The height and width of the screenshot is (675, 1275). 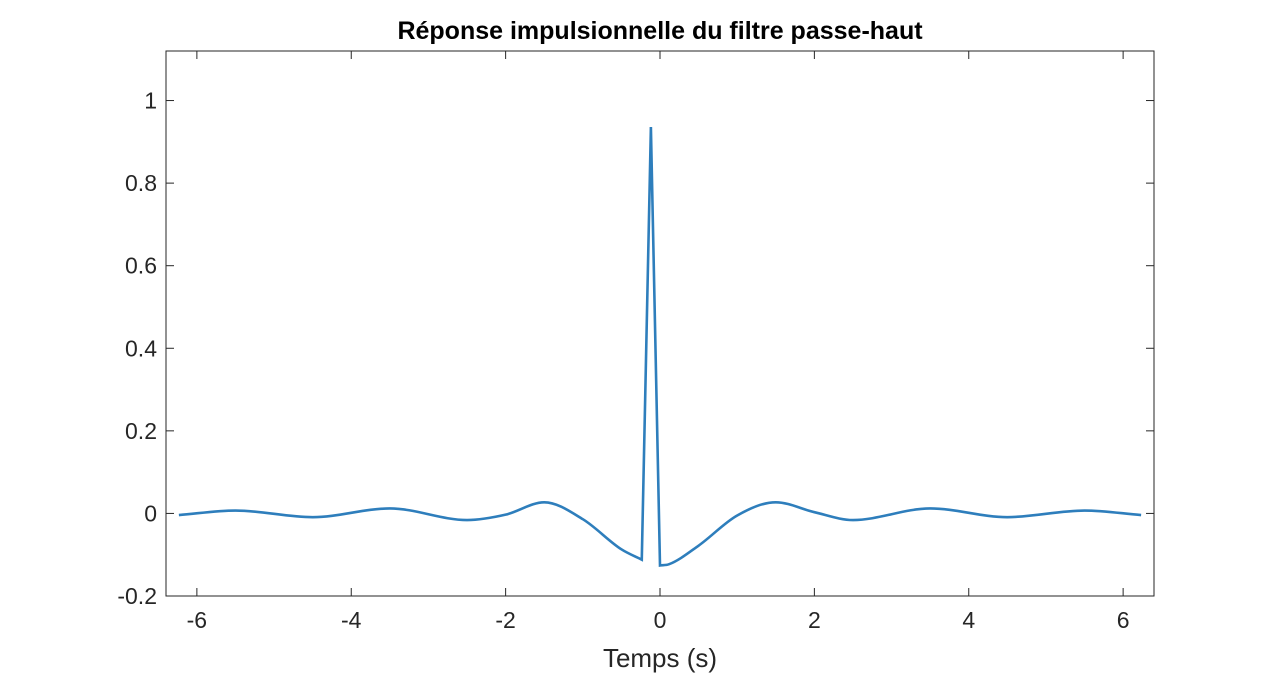 What do you see at coordinates (660, 620) in the screenshot?
I see `x-tick-label: 0` at bounding box center [660, 620].